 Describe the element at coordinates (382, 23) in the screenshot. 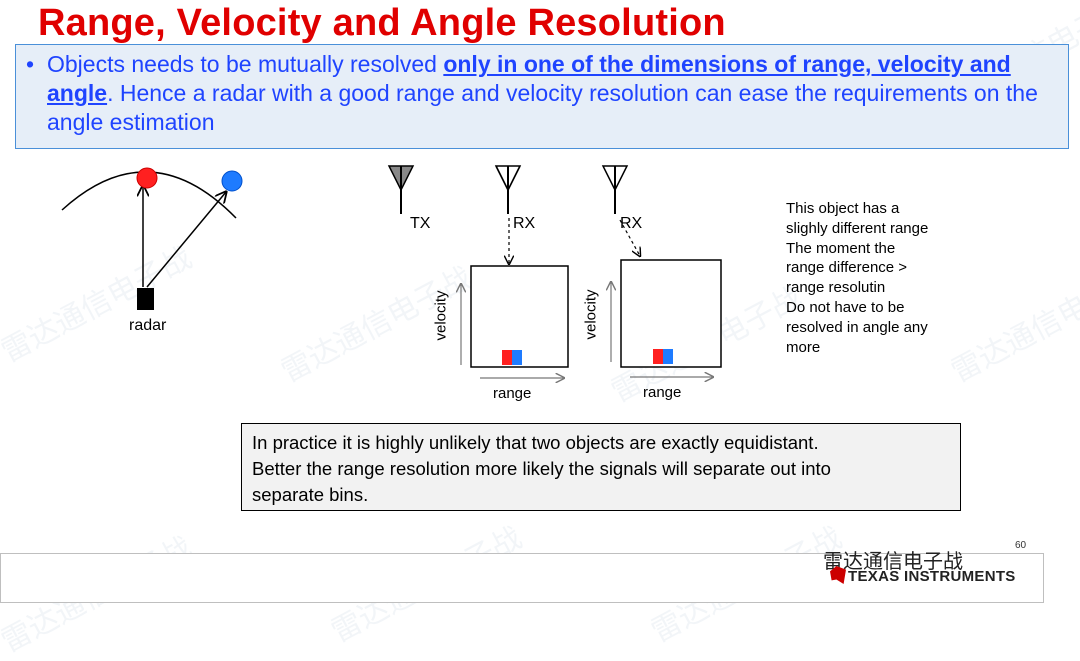

I see `slide-title: Range, Velocity and Angle Resolution` at that location.